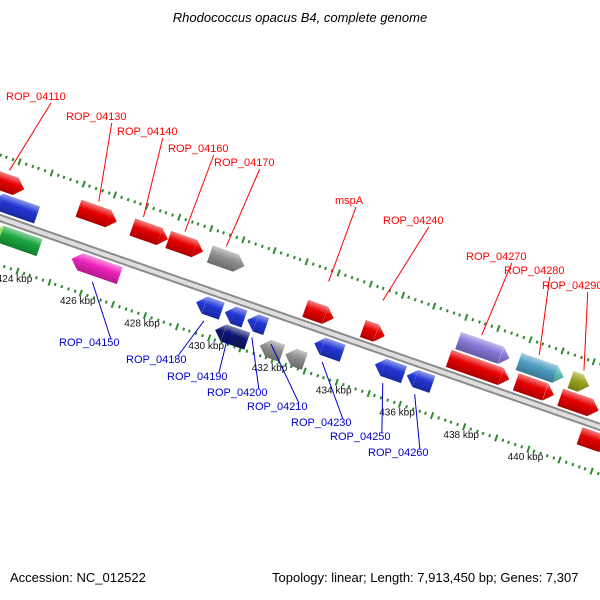  I want to click on gene-label: ROP_04130, so click(96, 117).